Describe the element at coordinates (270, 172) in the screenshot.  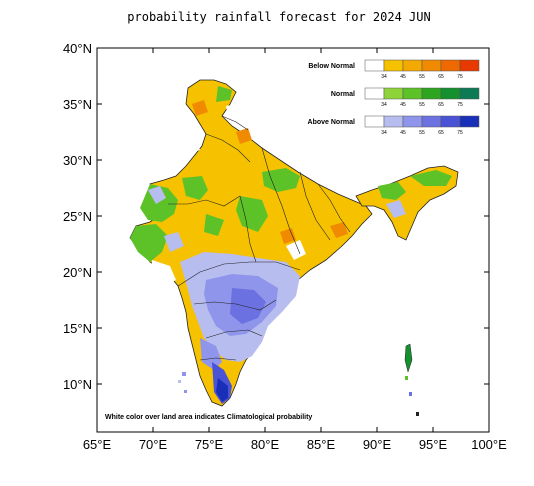
I see `below-normal-high-patches` at that location.